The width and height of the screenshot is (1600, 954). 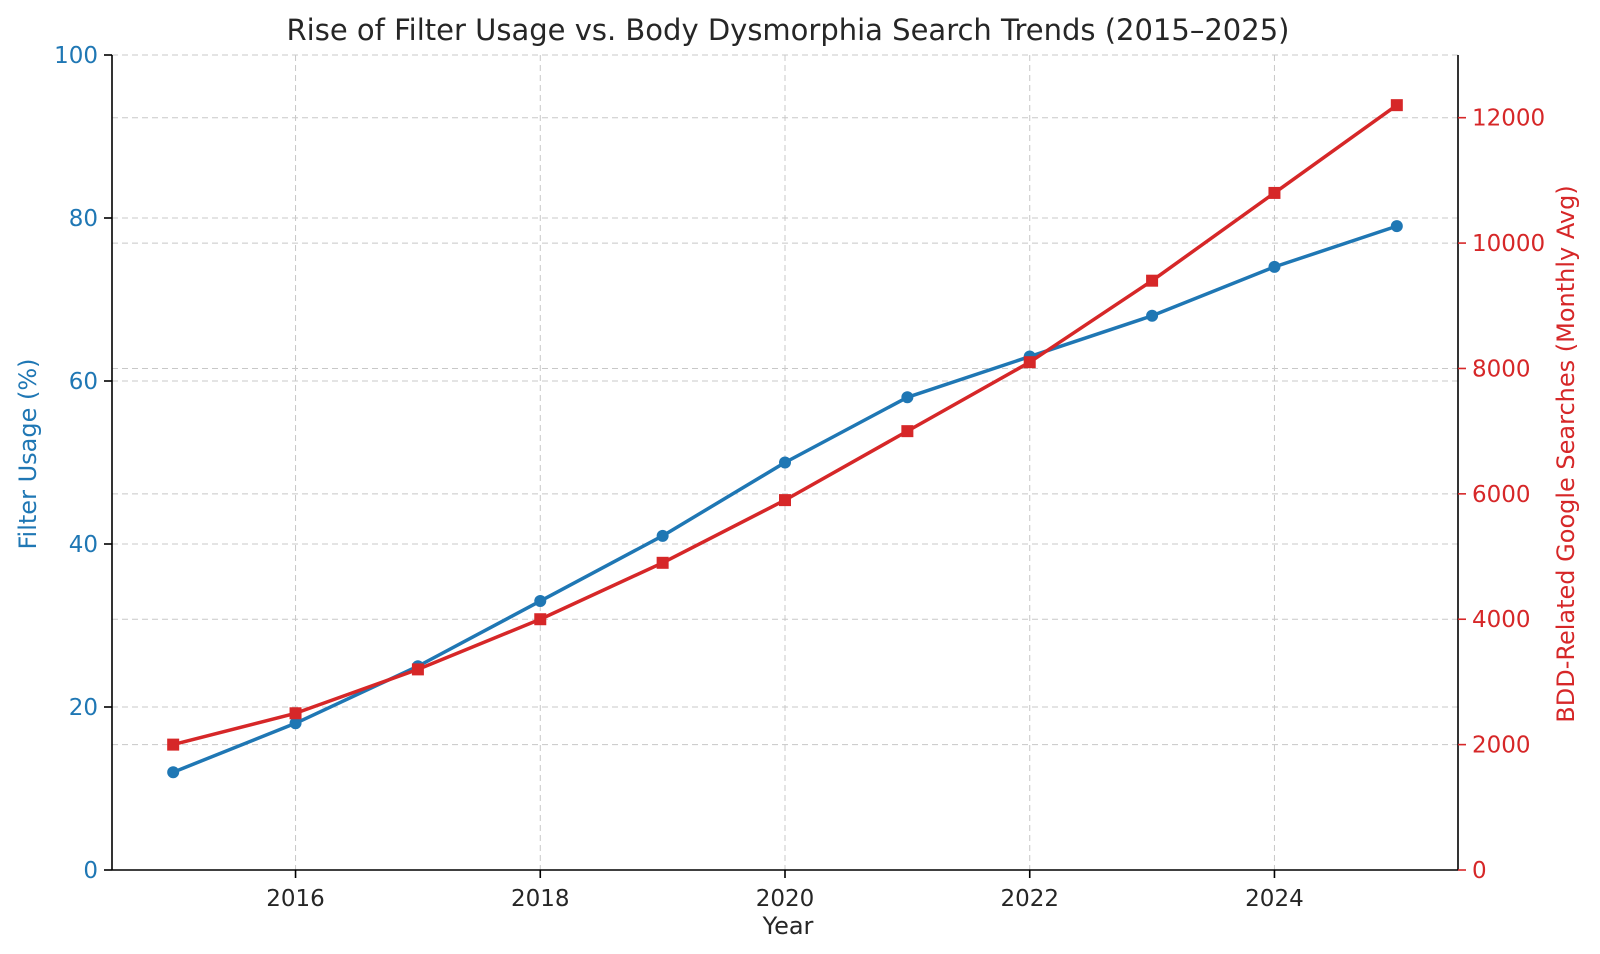 What do you see at coordinates (1274, 266) in the screenshot?
I see `series-1-point-2024` at bounding box center [1274, 266].